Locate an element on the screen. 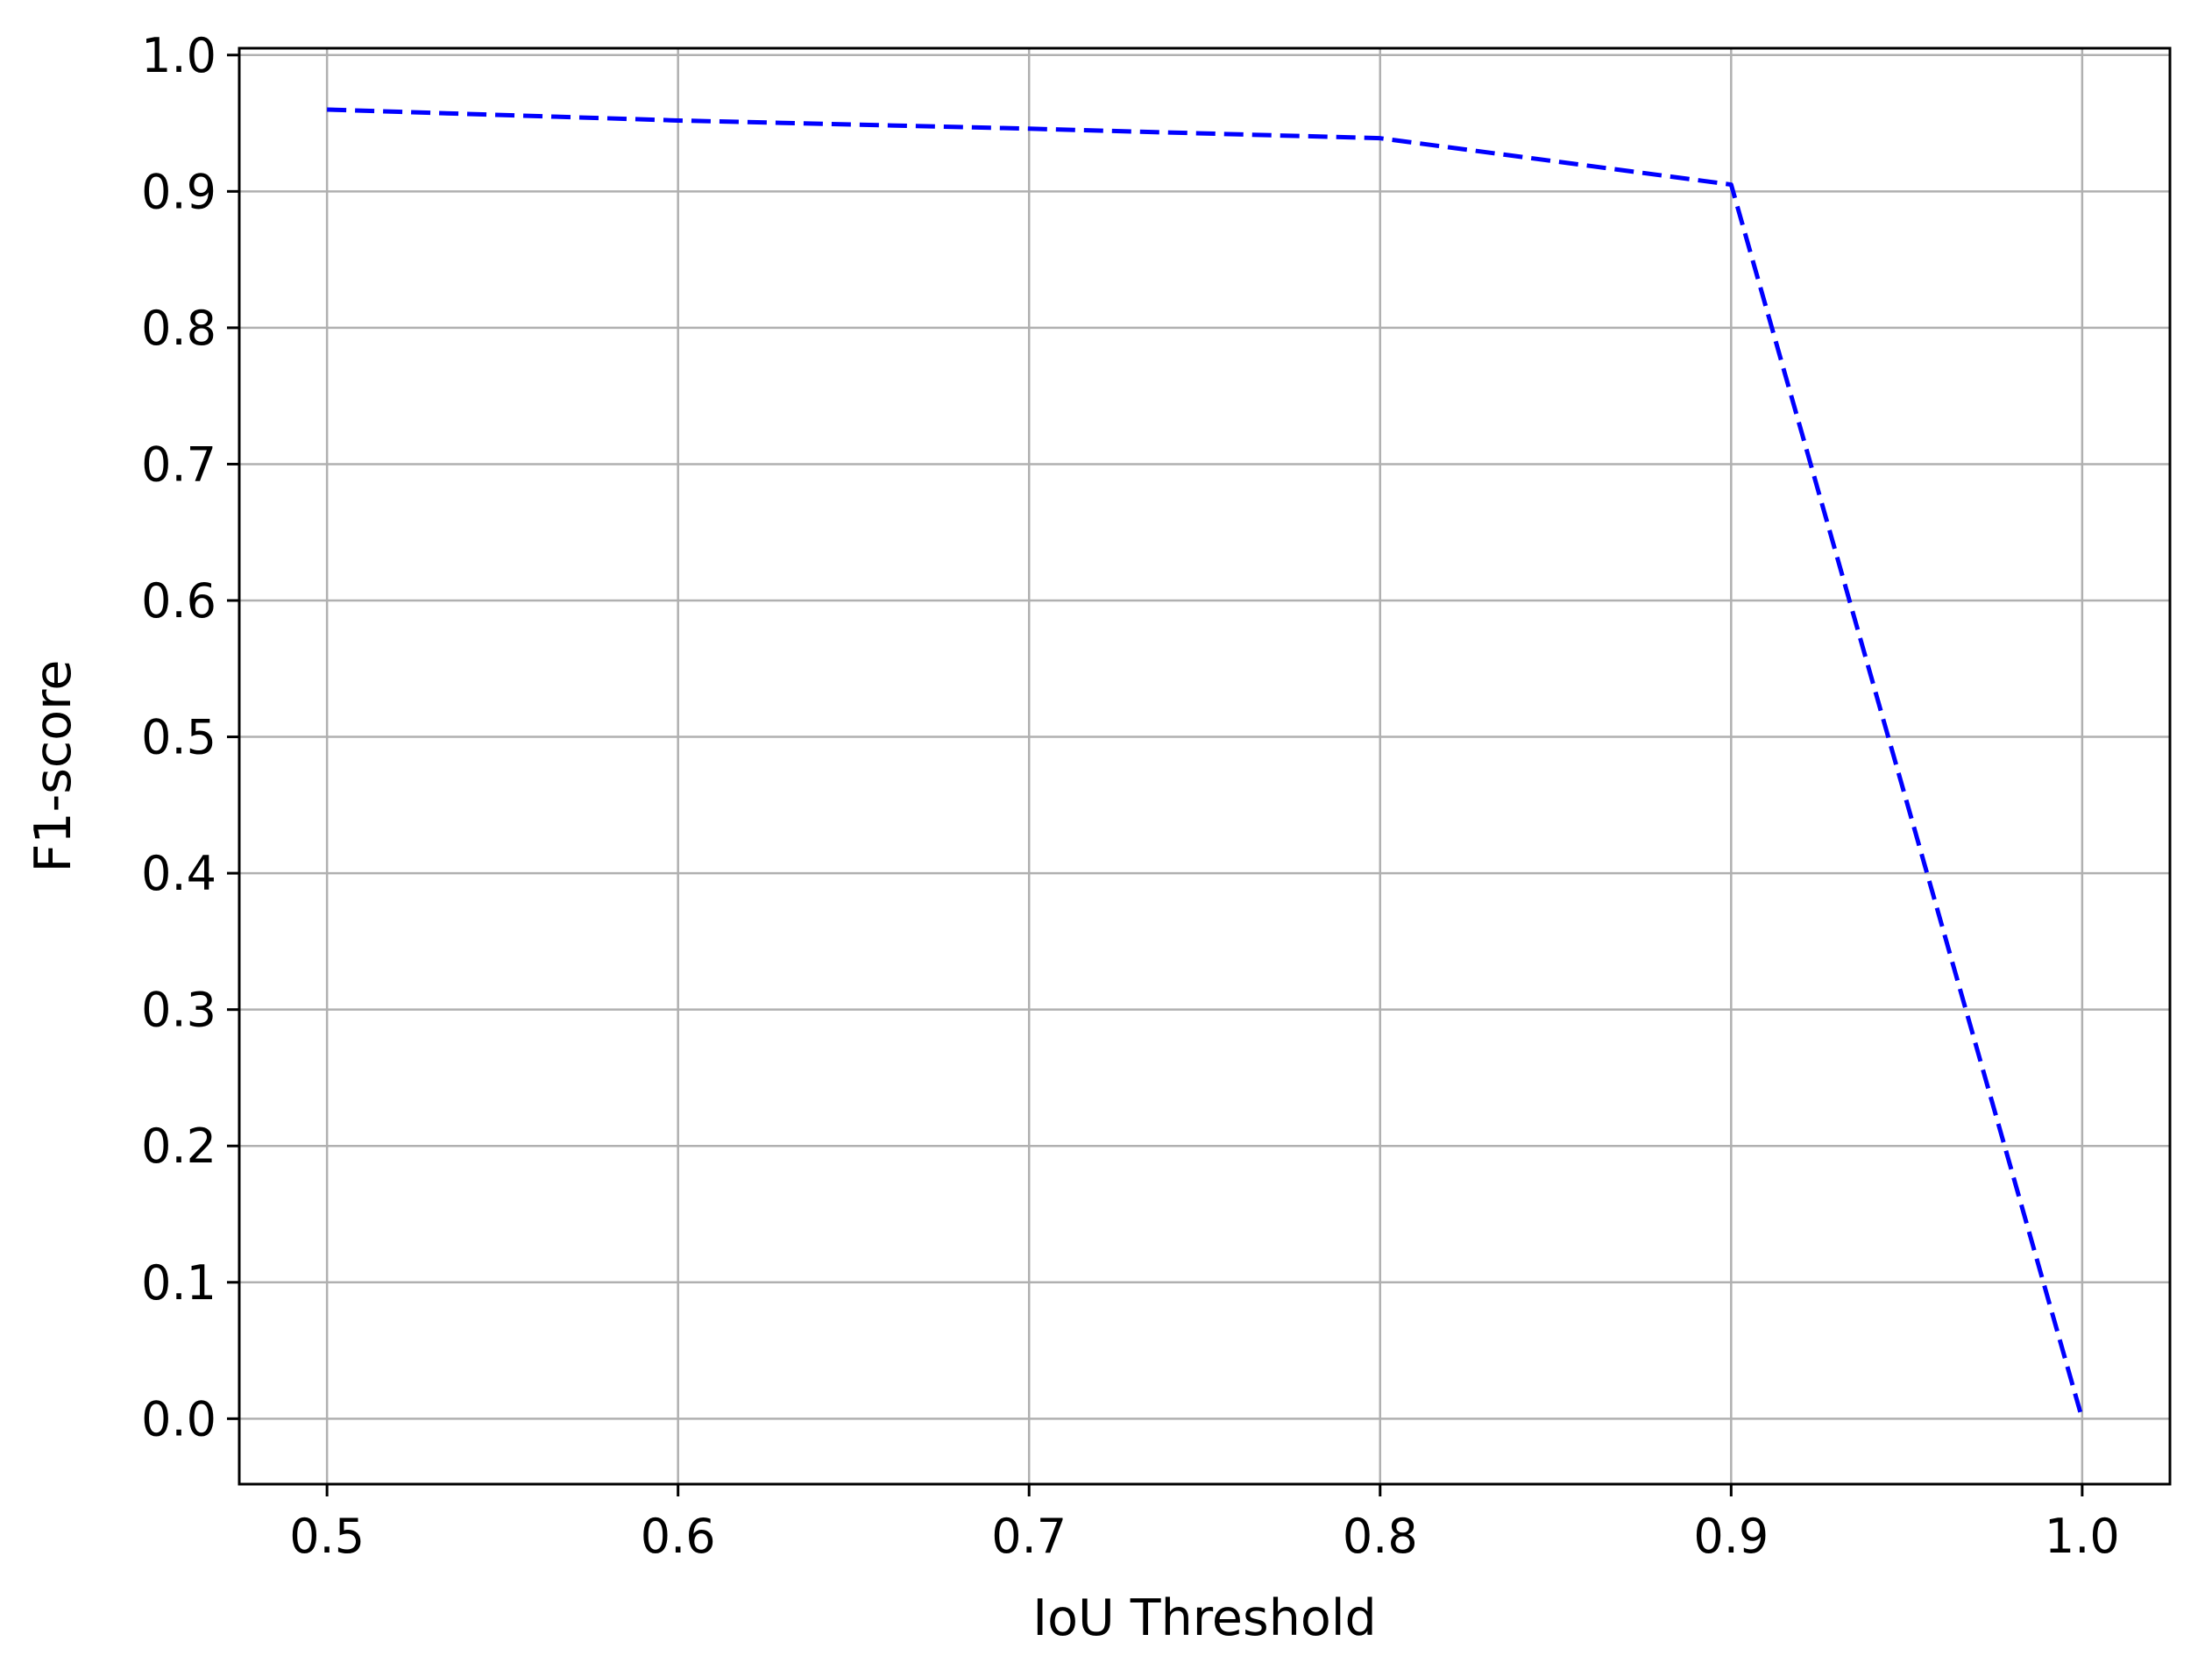 The width and height of the screenshot is (2212, 1677). y-tick-label: 0.8 is located at coordinates (178, 328).